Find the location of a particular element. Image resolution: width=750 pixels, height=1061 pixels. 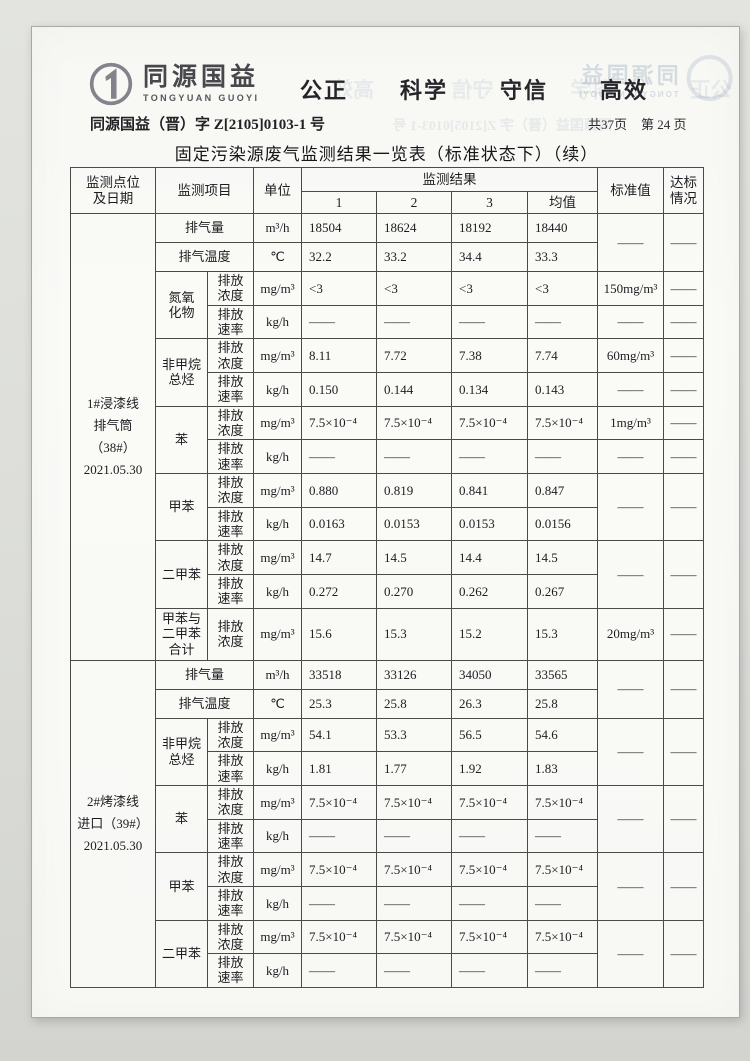

col-header-run1: 1 is located at coordinates (339, 202).